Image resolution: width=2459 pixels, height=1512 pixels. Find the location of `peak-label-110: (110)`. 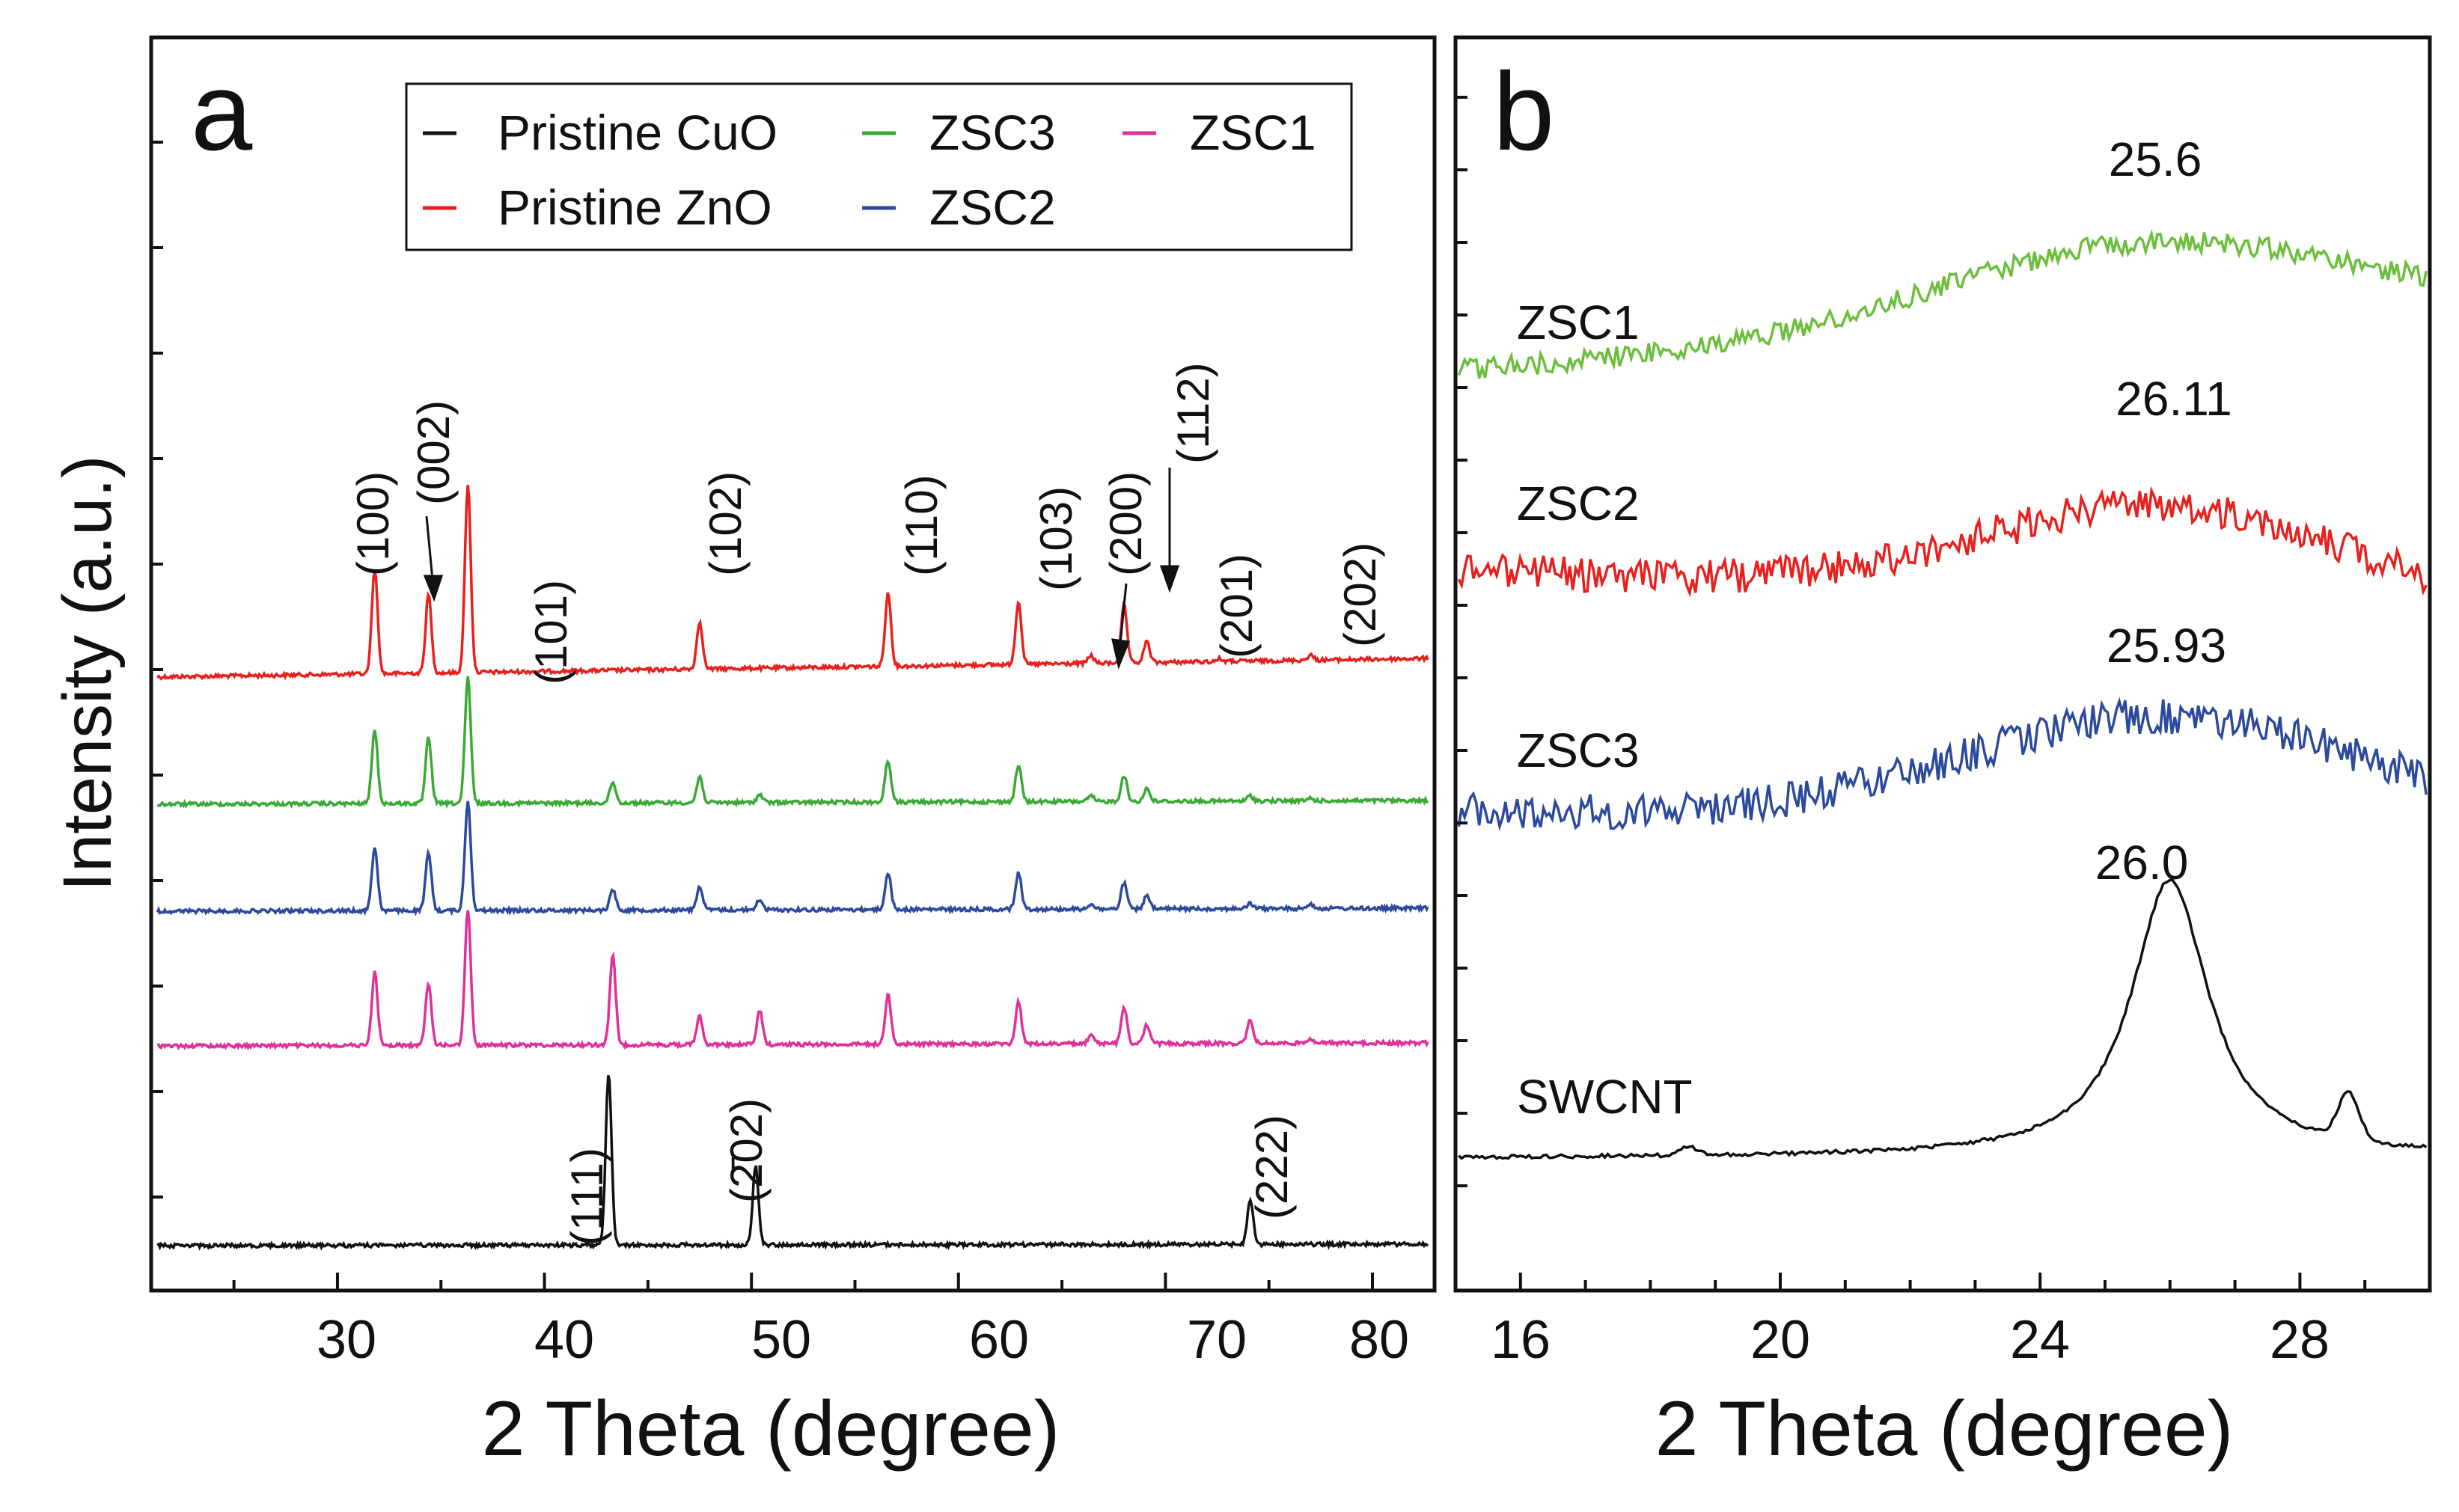

peak-label-110: (110) is located at coordinates (922, 525).